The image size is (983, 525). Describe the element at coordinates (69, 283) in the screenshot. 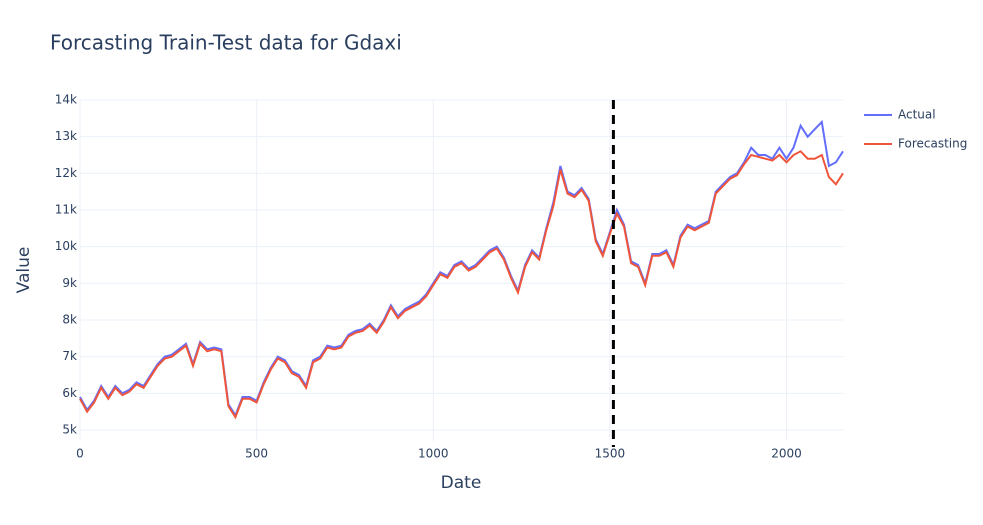

I see `y-tick-label: 9k` at that location.